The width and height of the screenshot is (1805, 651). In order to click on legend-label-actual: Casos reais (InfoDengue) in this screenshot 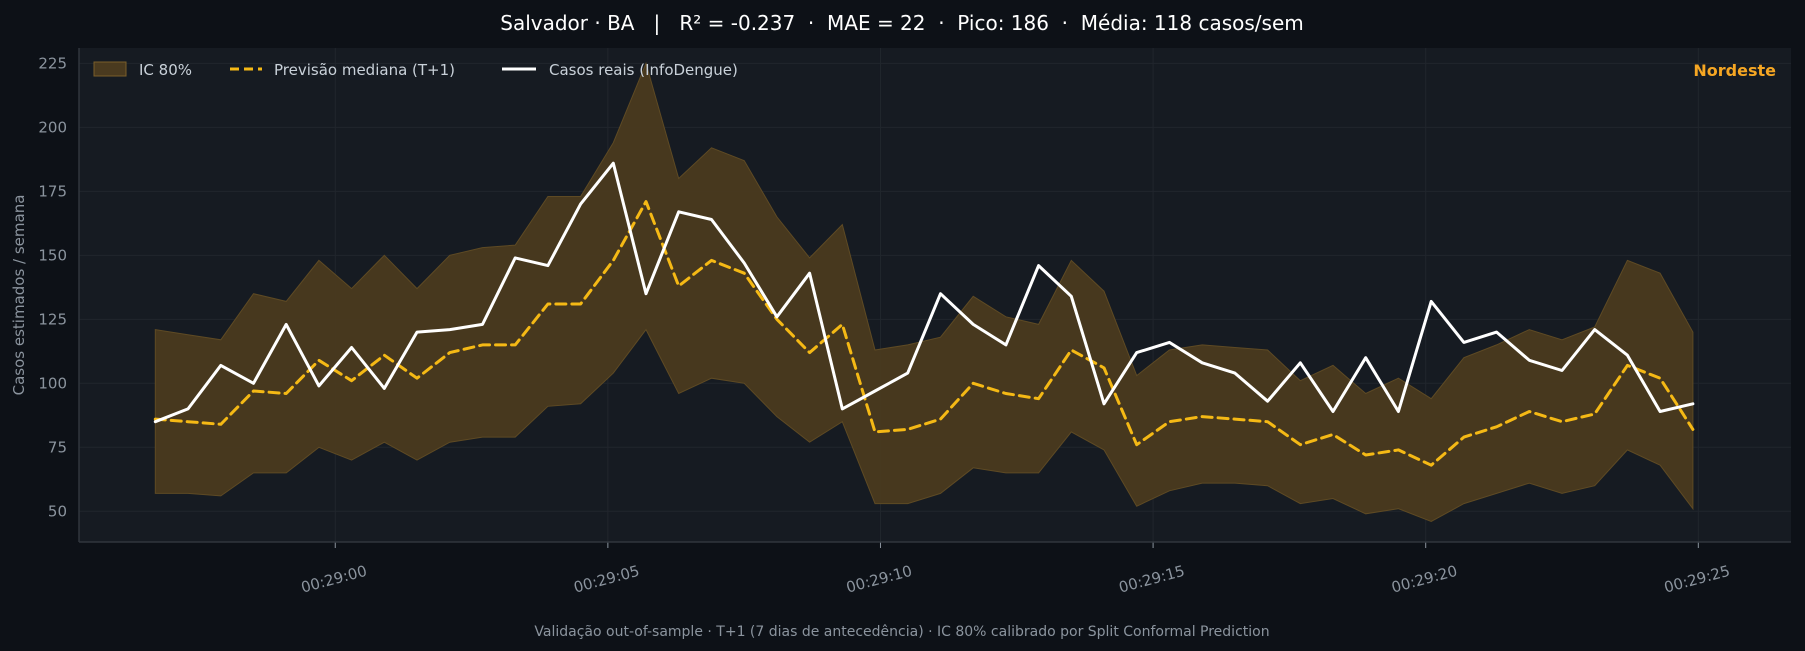, I will do `click(643, 70)`.